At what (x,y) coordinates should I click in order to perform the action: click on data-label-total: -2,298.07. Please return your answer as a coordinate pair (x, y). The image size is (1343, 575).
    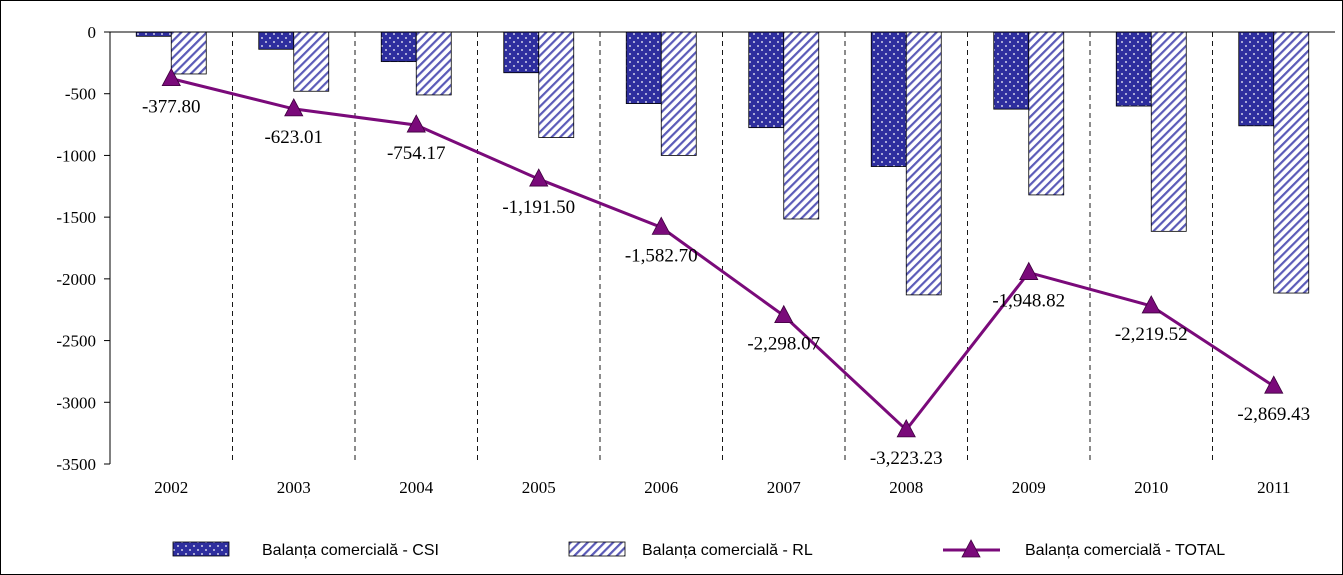
    Looking at the image, I should click on (783, 344).